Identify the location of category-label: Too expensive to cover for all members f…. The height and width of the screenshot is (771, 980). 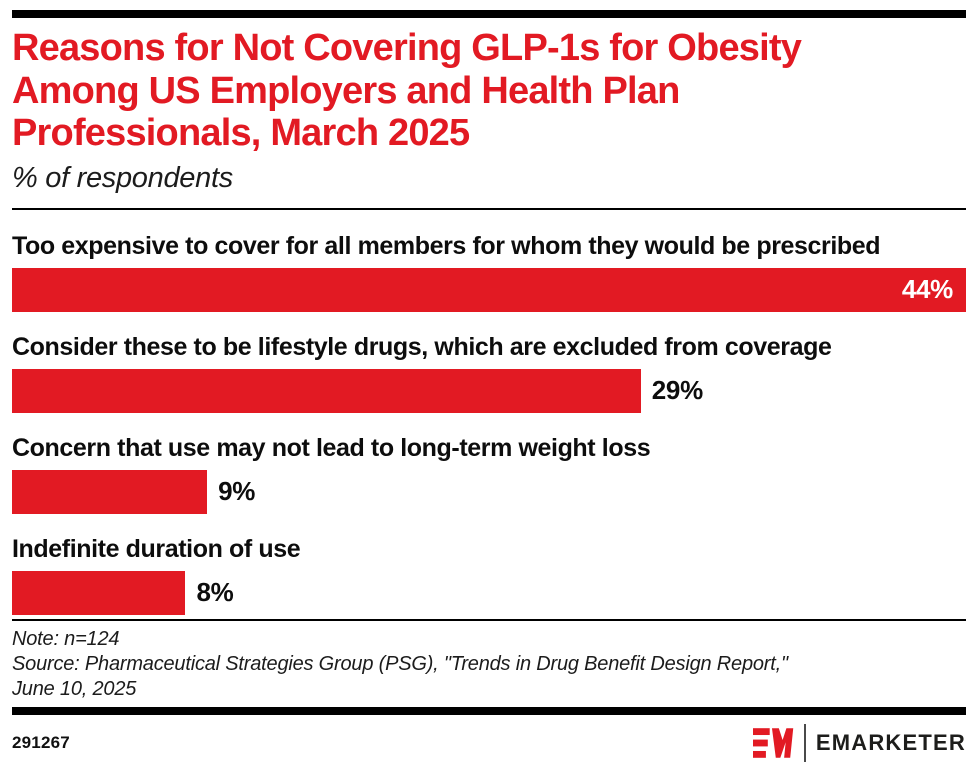
(446, 245).